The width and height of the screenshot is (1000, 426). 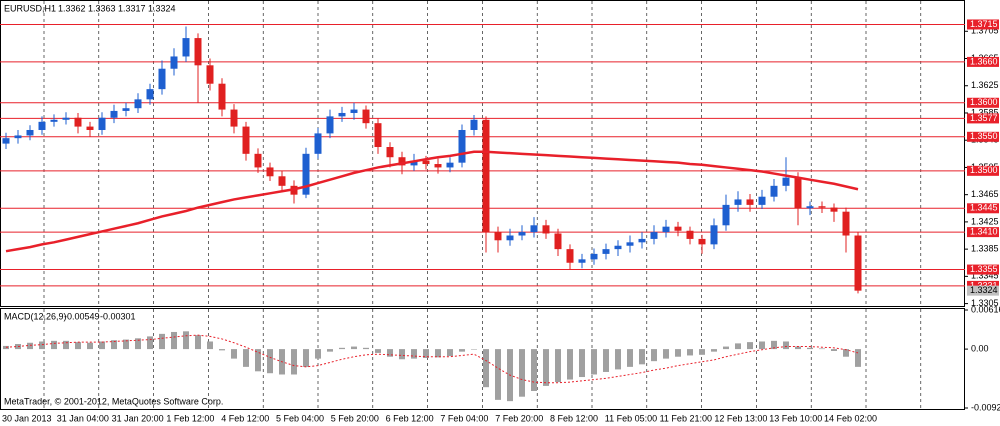 What do you see at coordinates (82, 316) in the screenshot?
I see `macd-main: -0.00549` at bounding box center [82, 316].